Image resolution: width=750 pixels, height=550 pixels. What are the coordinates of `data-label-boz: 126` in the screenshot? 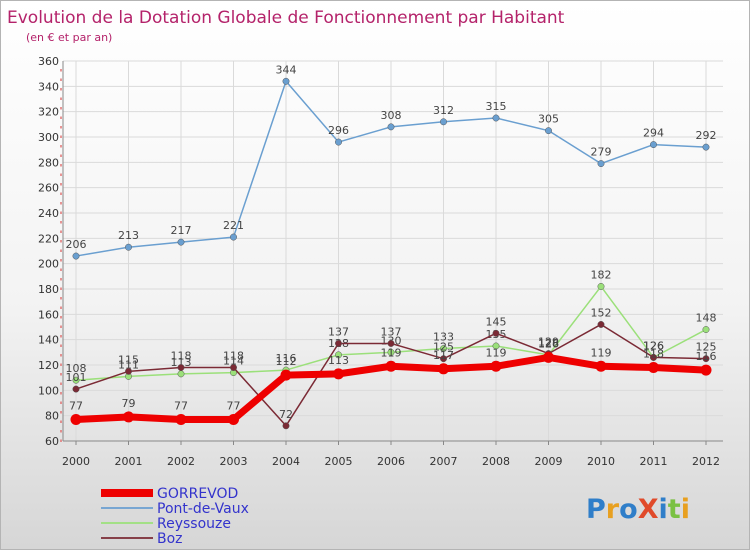 It's located at (653, 345).